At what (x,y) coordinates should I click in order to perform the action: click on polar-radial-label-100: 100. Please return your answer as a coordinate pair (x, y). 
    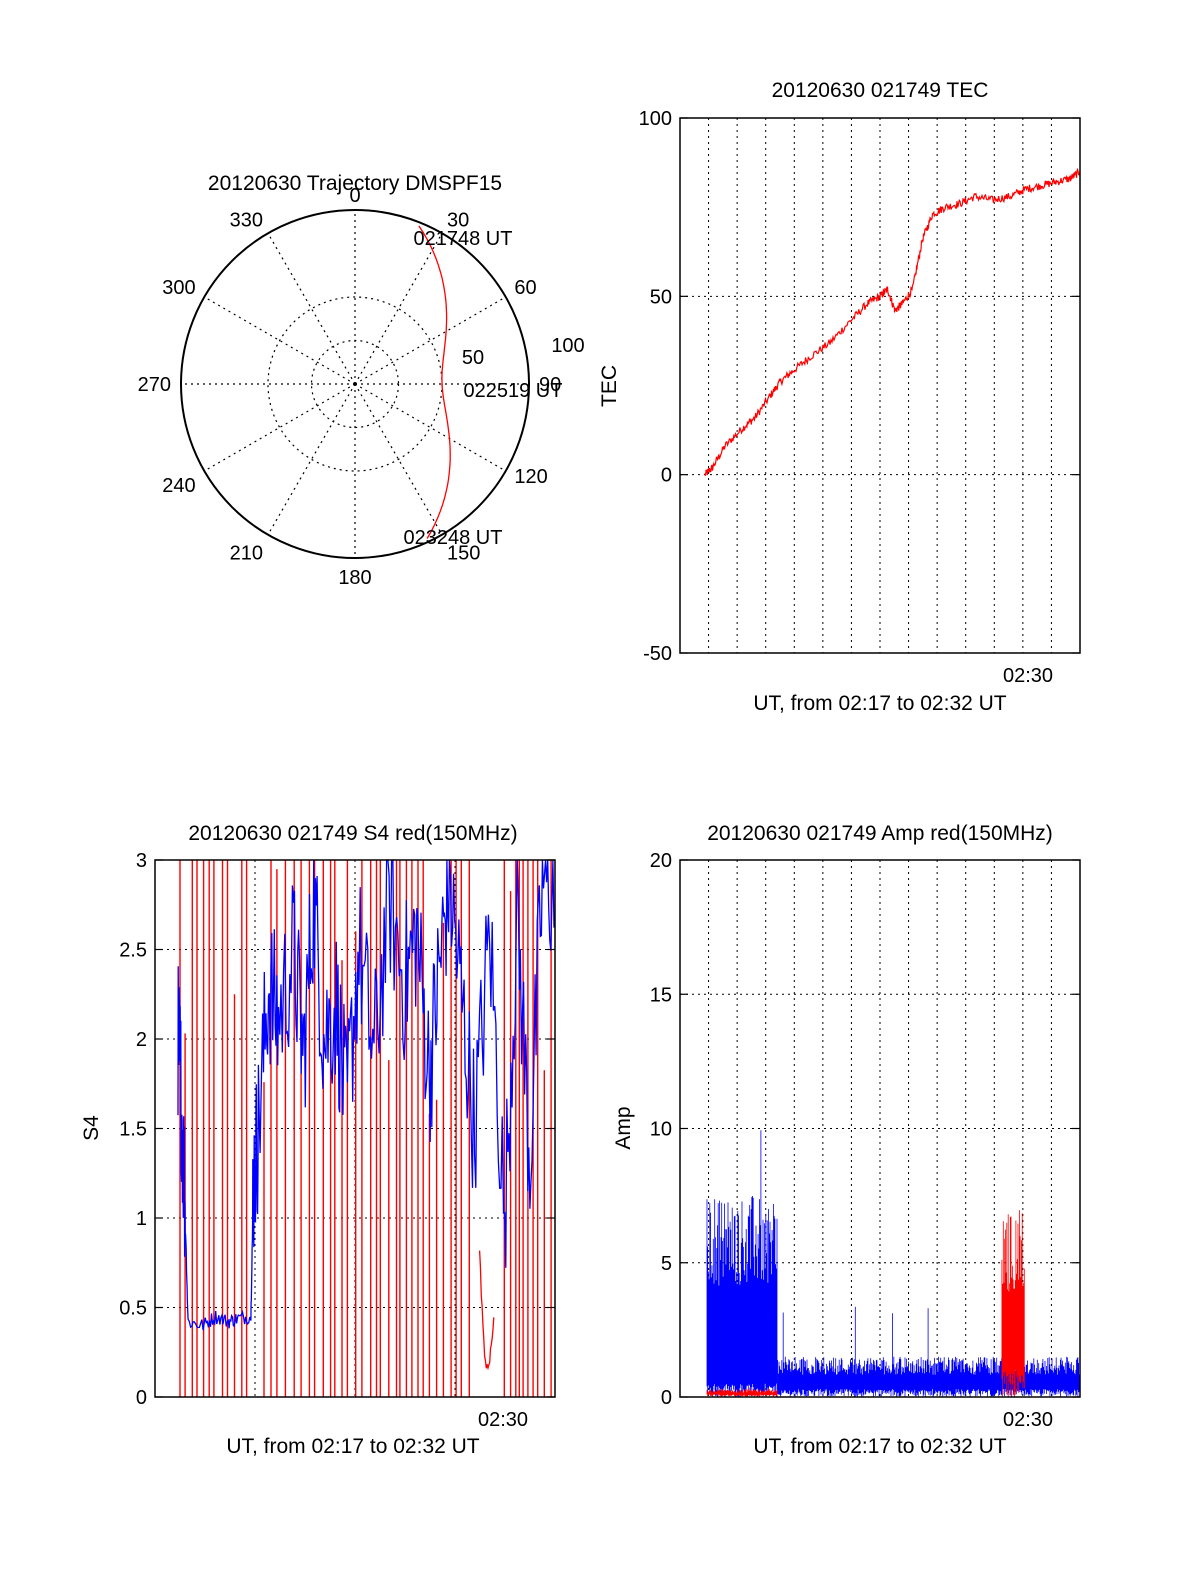
    Looking at the image, I should click on (567, 346).